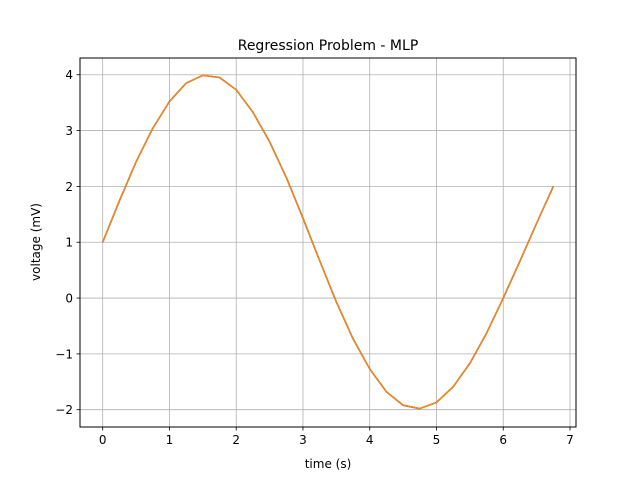 The height and width of the screenshot is (480, 640). Describe the element at coordinates (64, 410) in the screenshot. I see `y-tick-label: −2` at that location.